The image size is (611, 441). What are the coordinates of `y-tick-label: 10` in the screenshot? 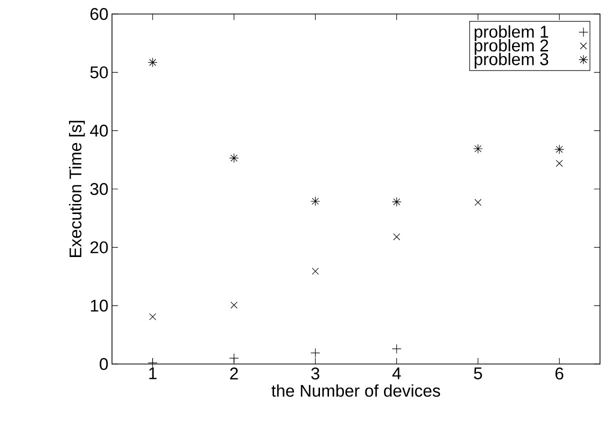 It's located at (99, 306).